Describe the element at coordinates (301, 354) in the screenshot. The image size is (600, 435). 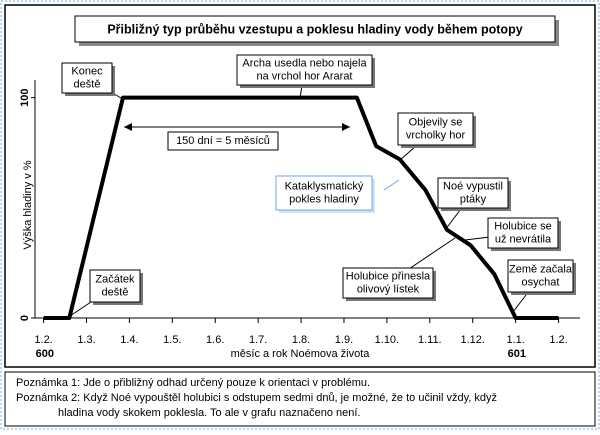
I see `x-axis-label: měsíc a rok Noémova života` at that location.